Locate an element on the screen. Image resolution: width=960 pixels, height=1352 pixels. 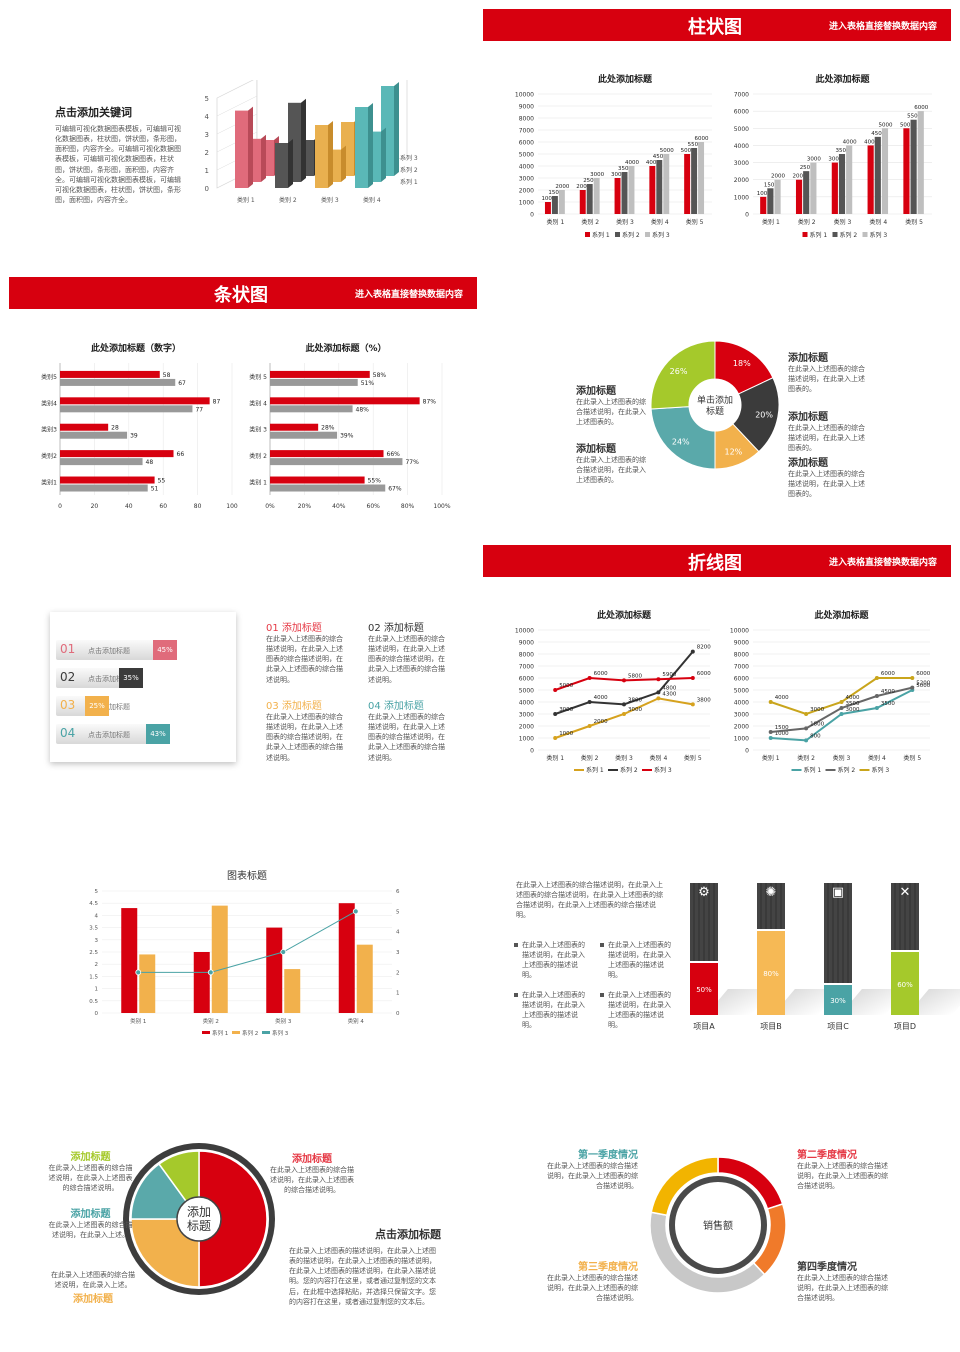
data-label: 55 is located at coordinates (162, 481).